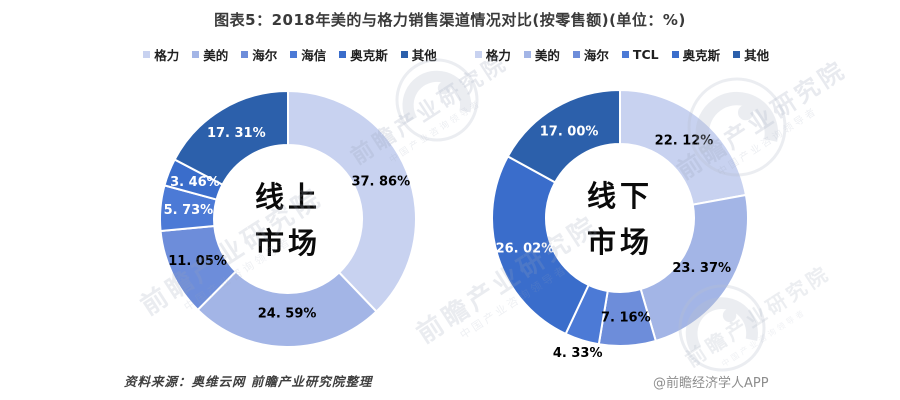 The height and width of the screenshot is (400, 900). I want to click on legend-label: 海信, so click(314, 55).